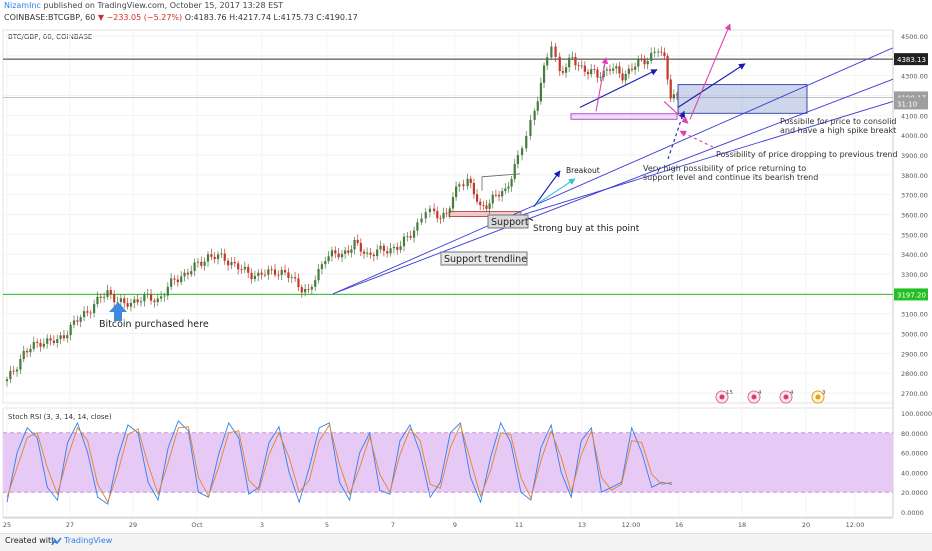  Describe the element at coordinates (914, 235) in the screenshot. I see `y-tick-label: 3500.00` at that location.